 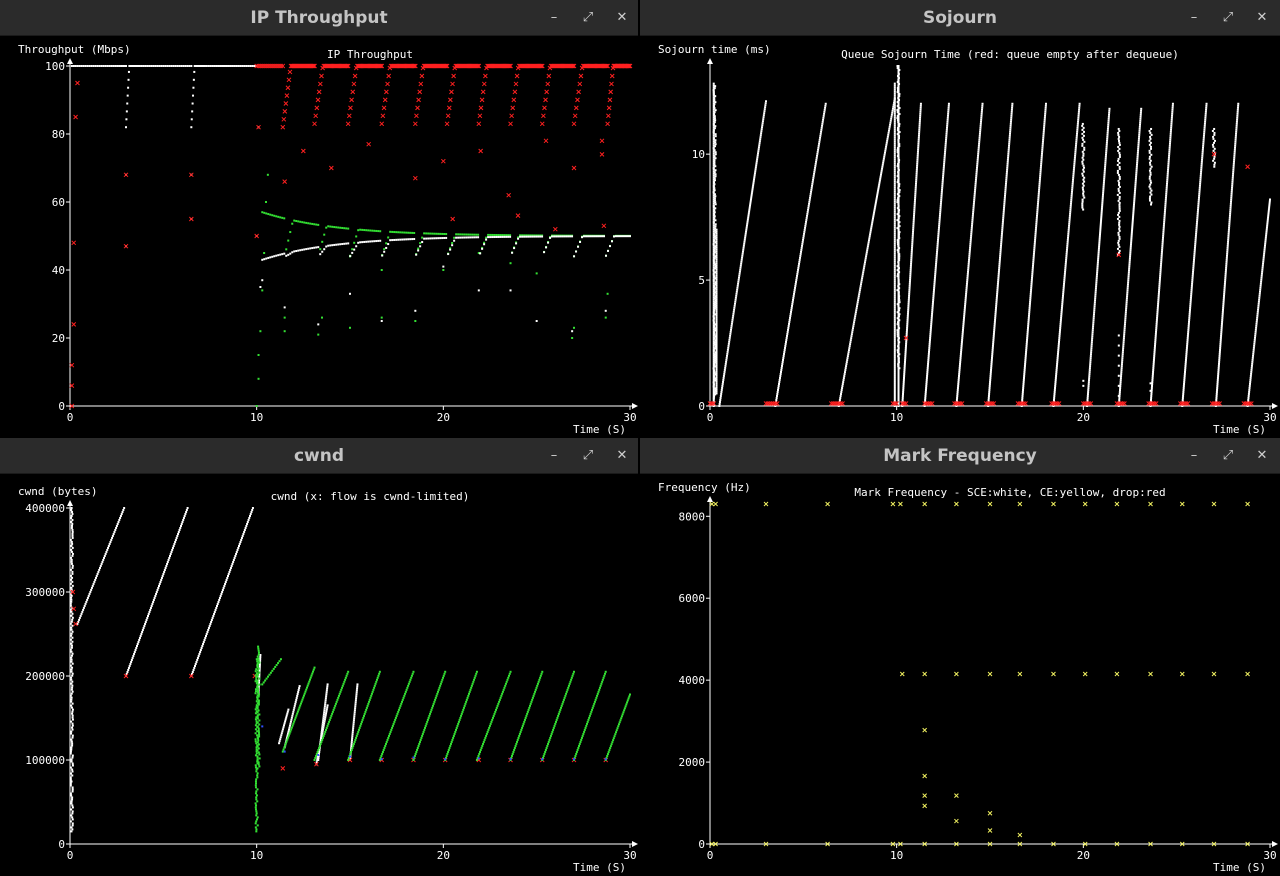 I want to click on x-axis-label: Time (S), so click(x=1239, y=429).